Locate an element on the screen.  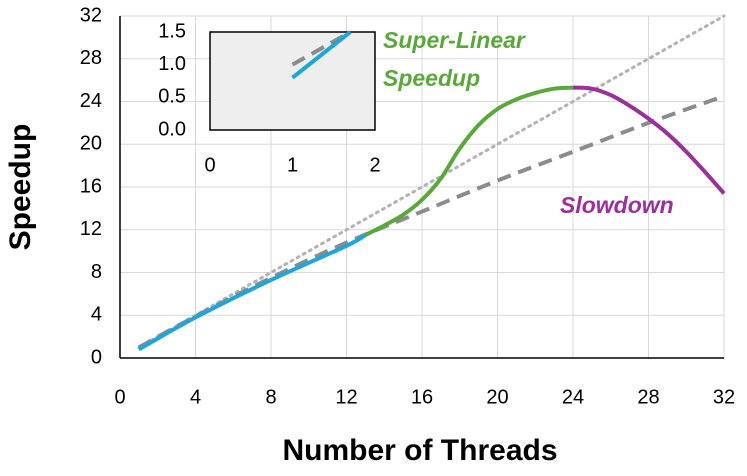
x-tick-label: 4 is located at coordinates (195, 397).